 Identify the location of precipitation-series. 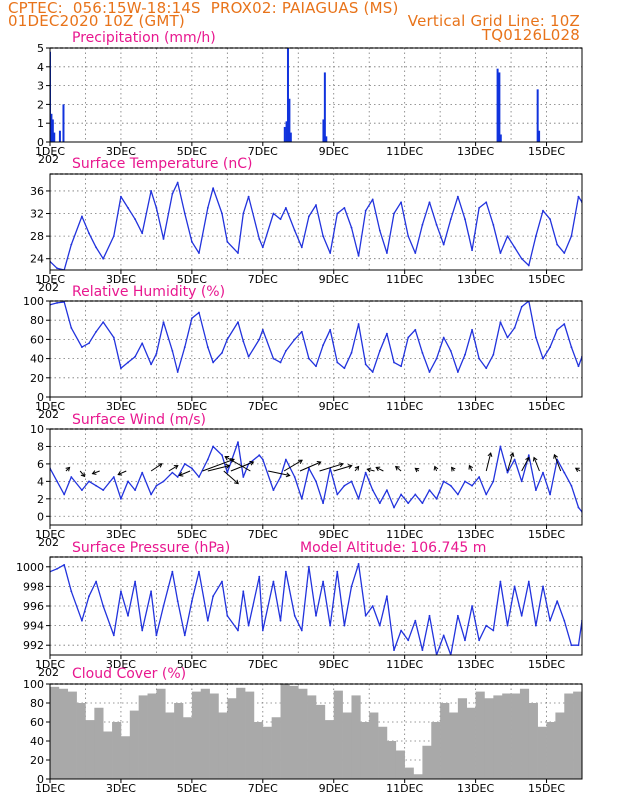
(295, 95).